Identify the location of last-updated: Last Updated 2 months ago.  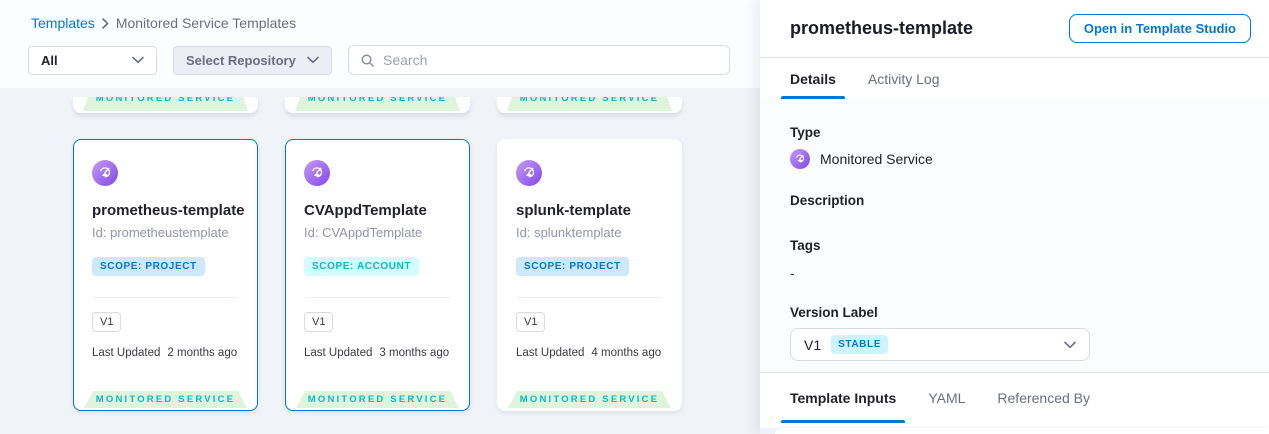
(165, 353).